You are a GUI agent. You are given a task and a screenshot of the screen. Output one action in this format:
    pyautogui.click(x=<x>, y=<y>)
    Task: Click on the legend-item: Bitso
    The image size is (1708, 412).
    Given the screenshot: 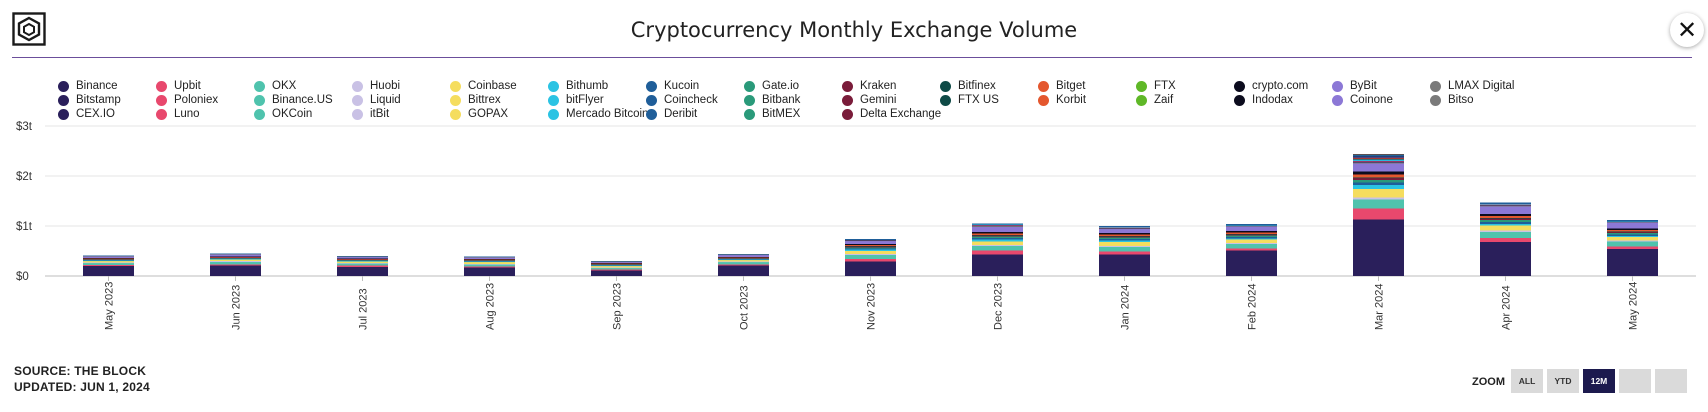 What is the action you would take?
    pyautogui.click(x=1452, y=100)
    